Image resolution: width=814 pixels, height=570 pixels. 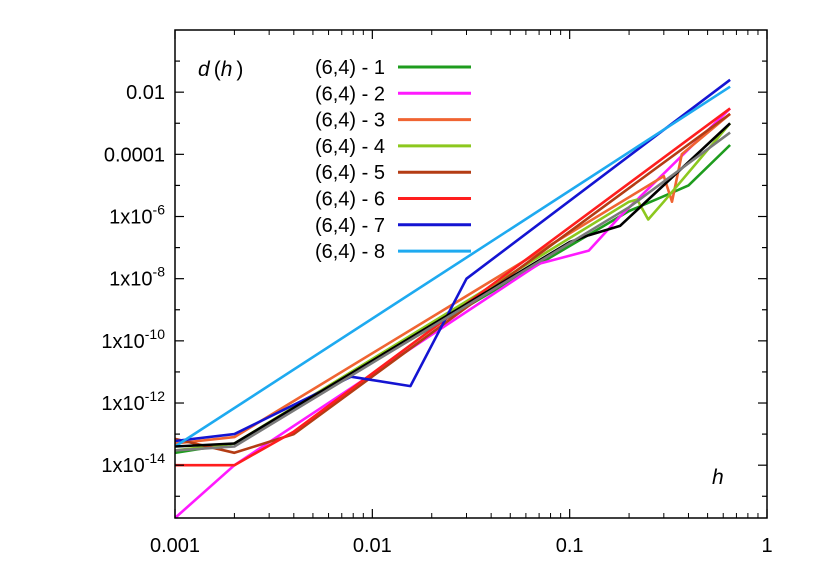 I want to click on y-tick-label-1: 1x10⁻¹², so click(x=133, y=401).